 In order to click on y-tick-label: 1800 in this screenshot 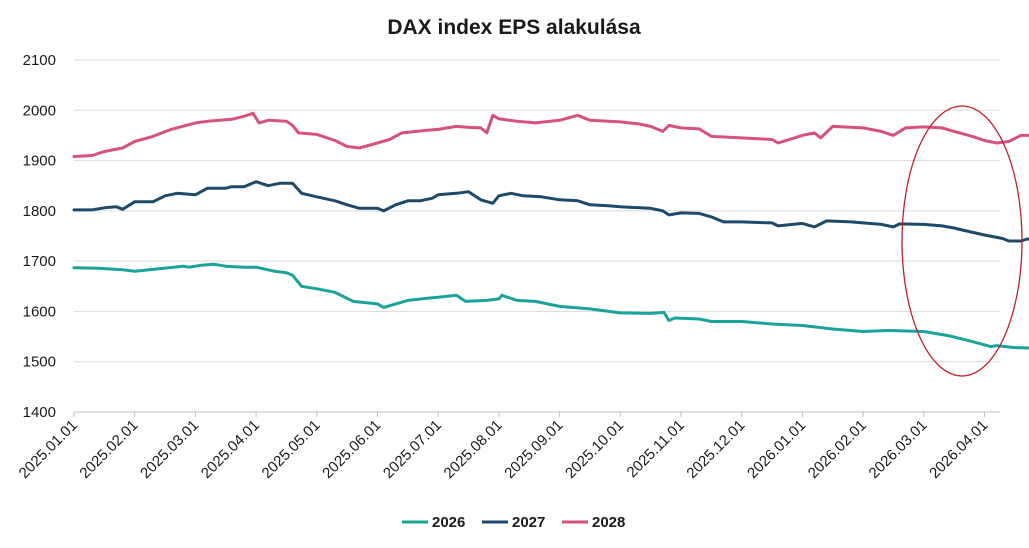, I will do `click(39, 211)`.